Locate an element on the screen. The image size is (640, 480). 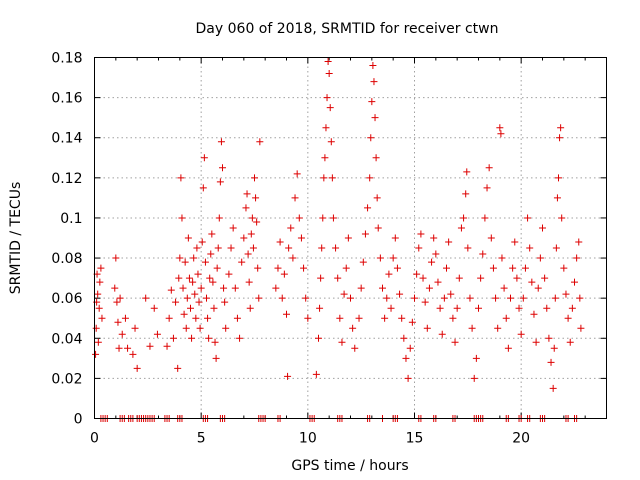
x-axis-label: GPS time / hours is located at coordinates (349, 466).